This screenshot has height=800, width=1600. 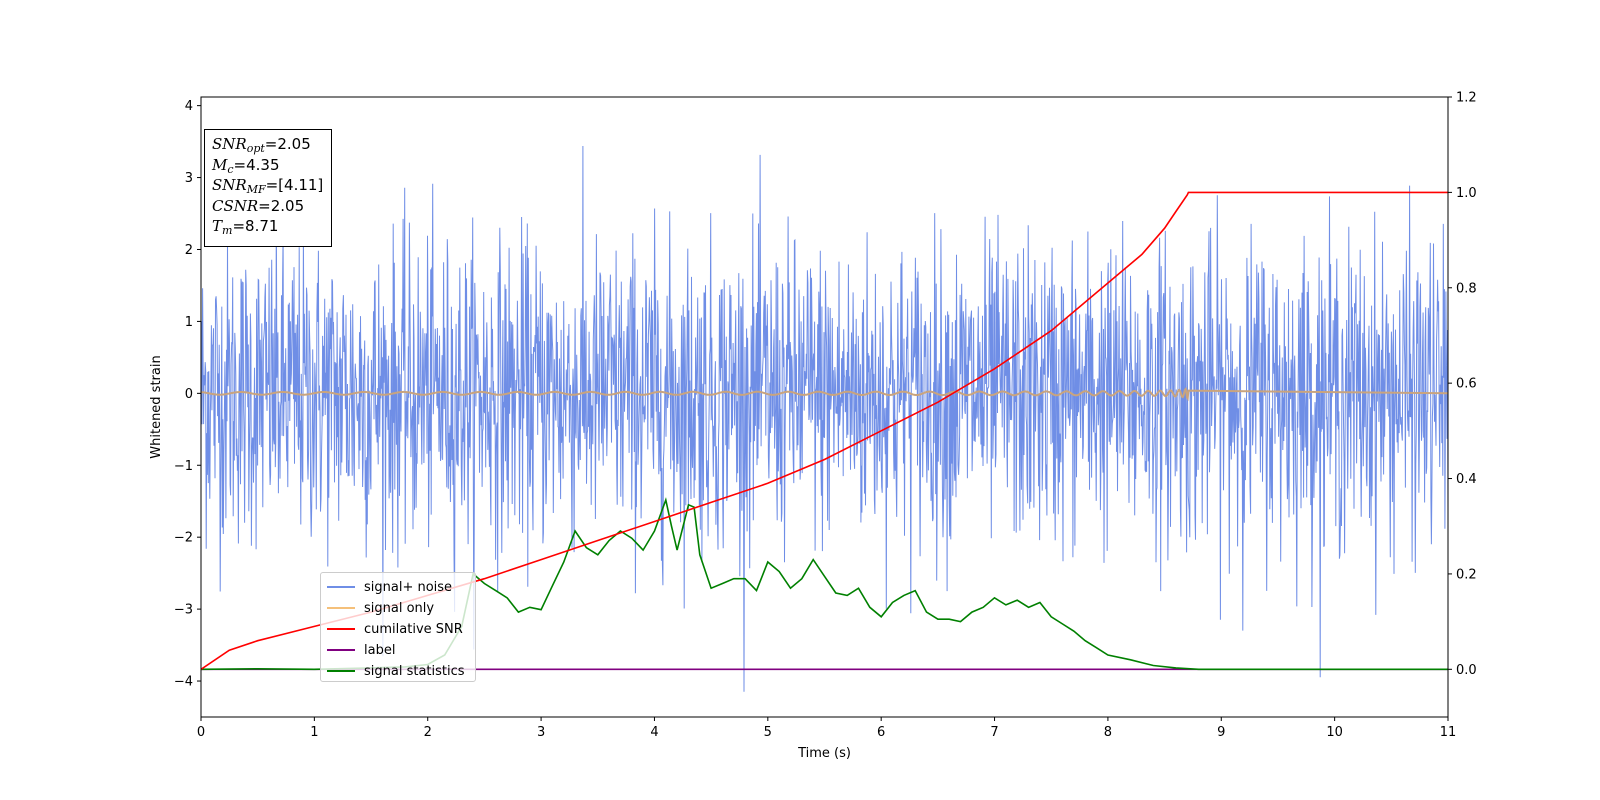 What do you see at coordinates (189, 178) in the screenshot?
I see `y-tick-label: 3` at bounding box center [189, 178].